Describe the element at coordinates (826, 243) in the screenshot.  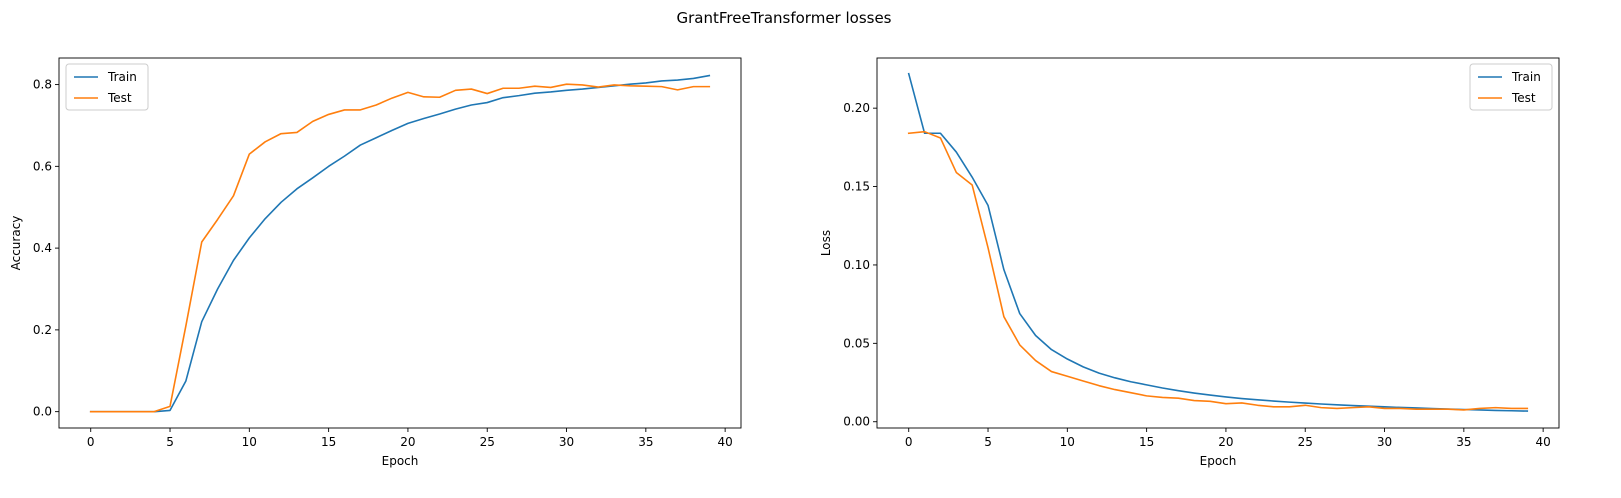
I see `y-axis-label: Loss` at that location.